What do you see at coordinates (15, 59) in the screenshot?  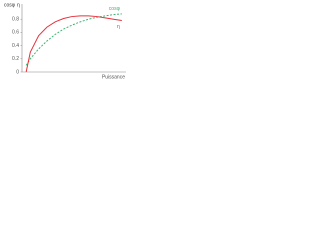 I see `y-tick-label: 0.2` at bounding box center [15, 59].